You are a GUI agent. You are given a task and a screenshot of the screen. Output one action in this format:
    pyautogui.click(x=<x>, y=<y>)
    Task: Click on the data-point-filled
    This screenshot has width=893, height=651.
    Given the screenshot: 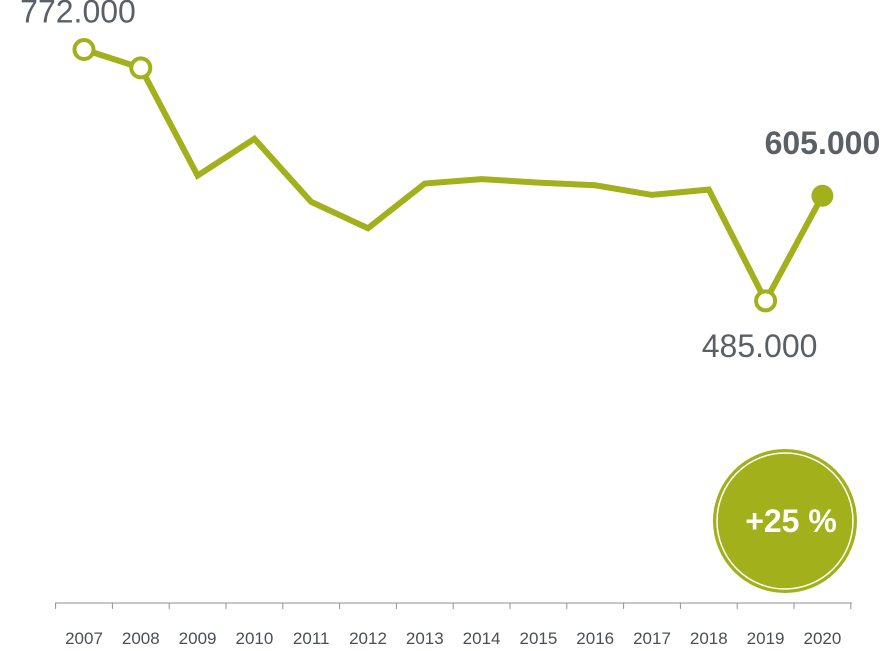 What is the action you would take?
    pyautogui.click(x=822, y=195)
    